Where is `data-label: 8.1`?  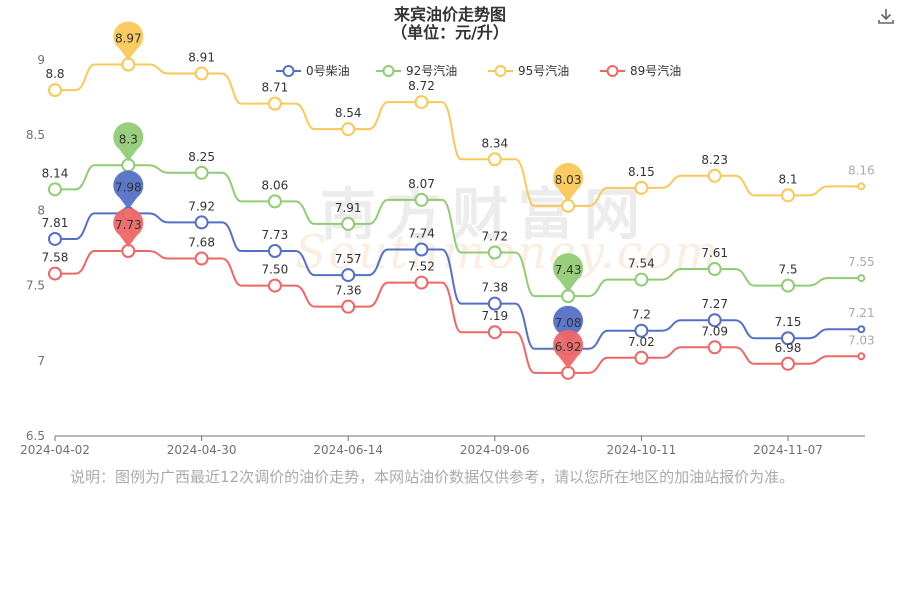
data-label: 8.1 is located at coordinates (787, 179).